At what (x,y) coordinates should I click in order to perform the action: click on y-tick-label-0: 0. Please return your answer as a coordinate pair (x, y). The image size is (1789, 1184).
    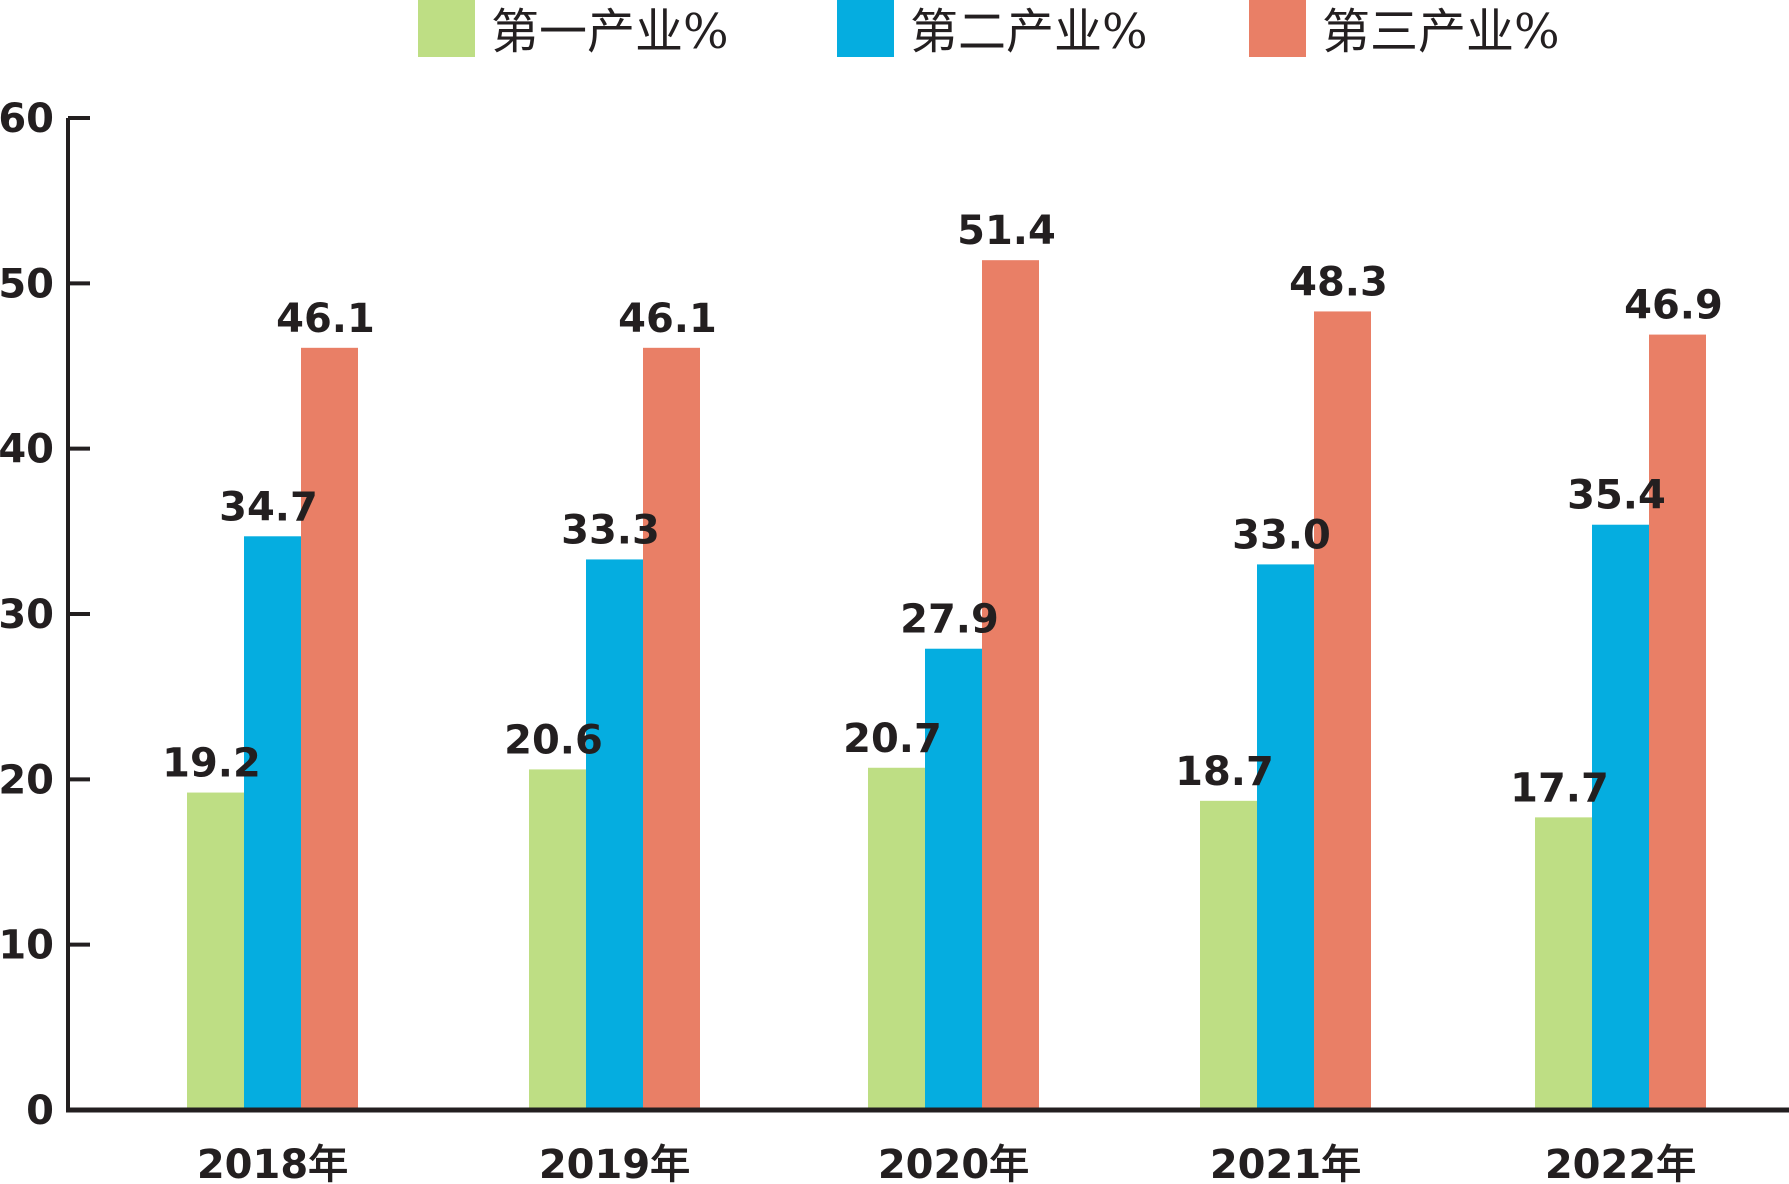
    Looking at the image, I should click on (40, 1111).